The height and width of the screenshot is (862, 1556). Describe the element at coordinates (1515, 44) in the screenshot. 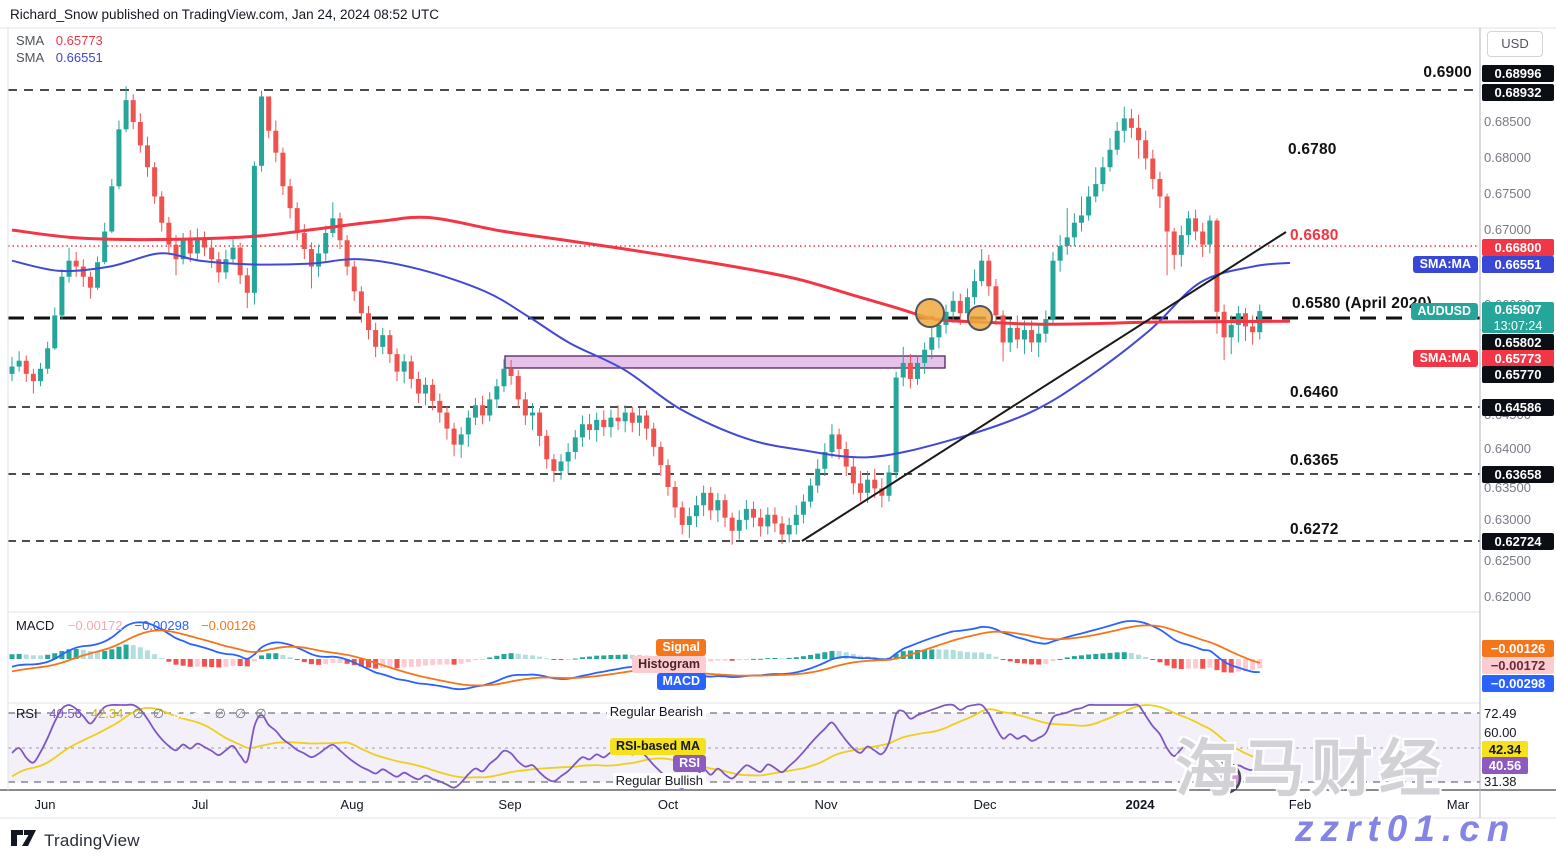

I see `currency-toggle-button: USD` at that location.